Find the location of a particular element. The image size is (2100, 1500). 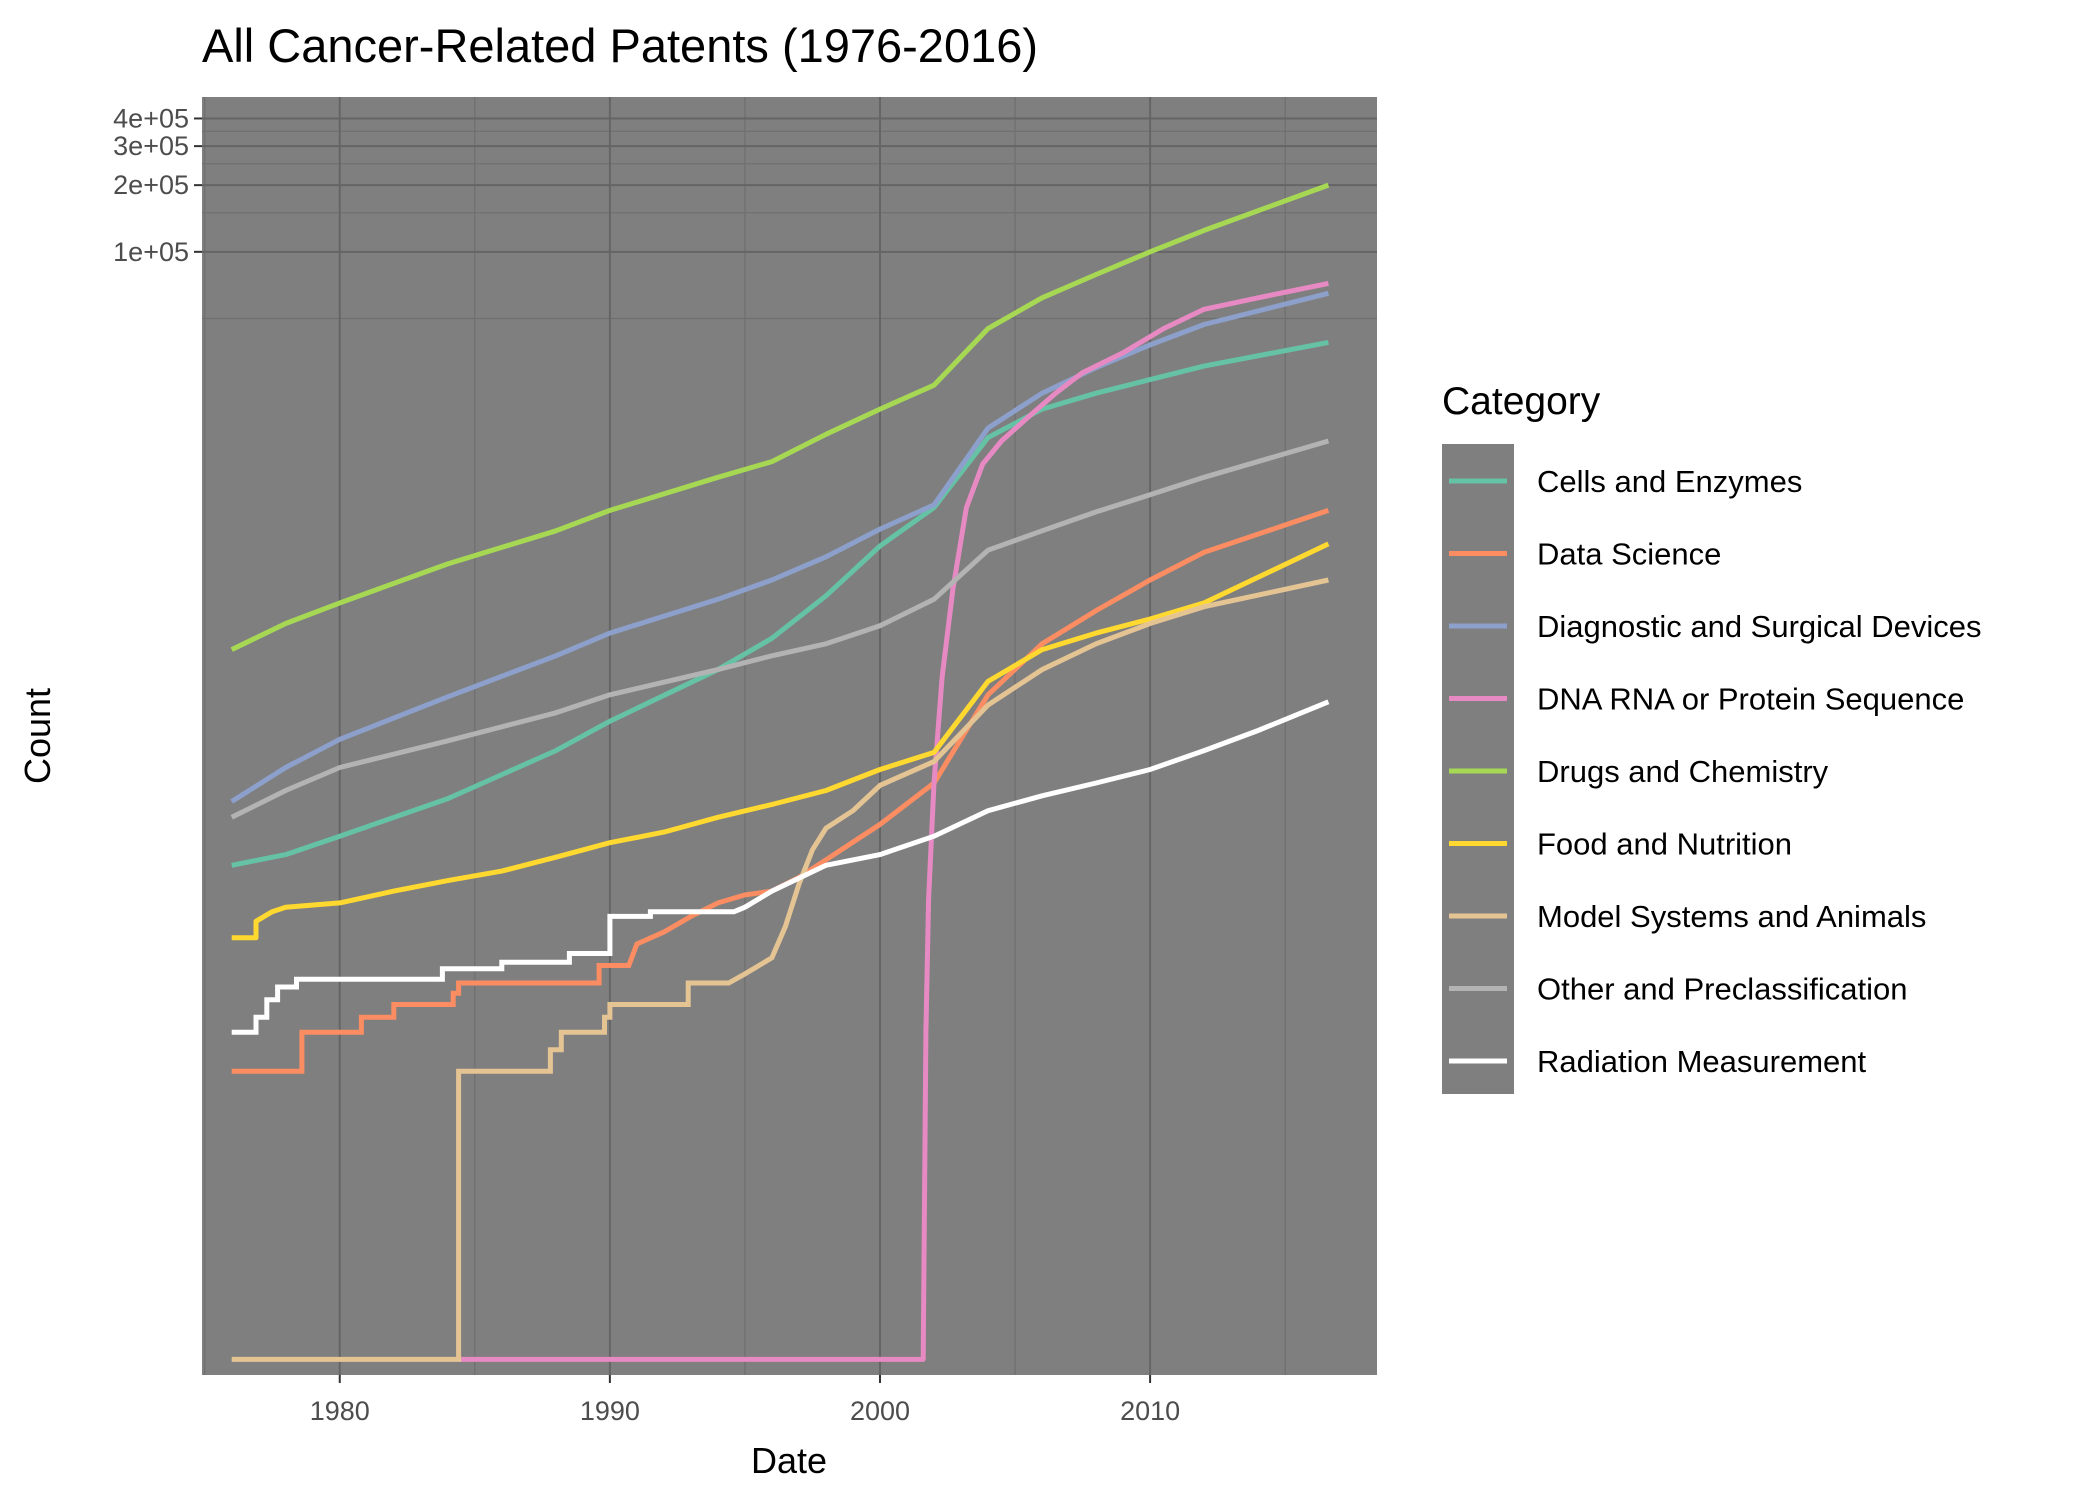

x-tick-label: 2010 is located at coordinates (1150, 1411).